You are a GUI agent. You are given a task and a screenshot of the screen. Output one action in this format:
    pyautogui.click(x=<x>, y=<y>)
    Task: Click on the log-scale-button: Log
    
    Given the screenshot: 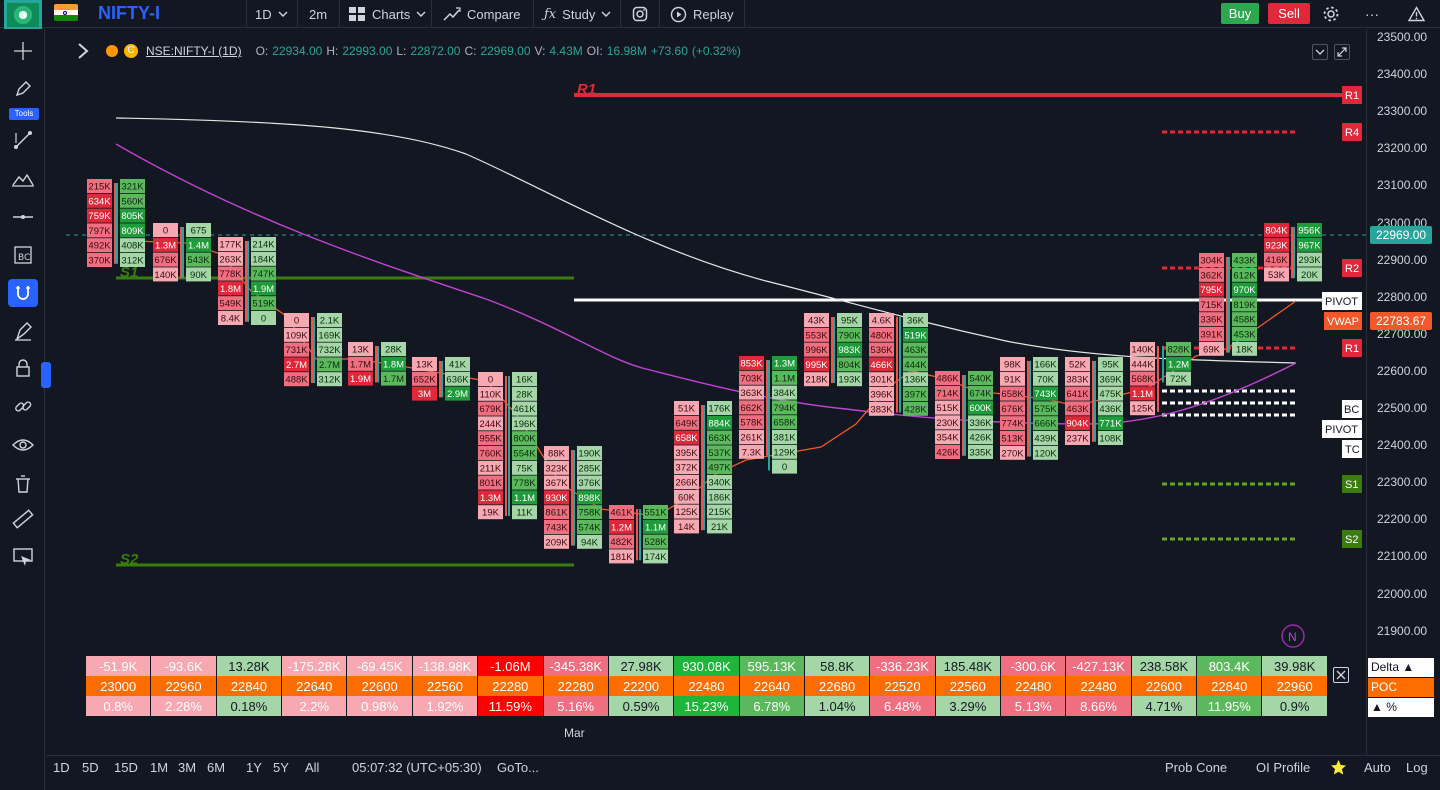 What is the action you would take?
    pyautogui.click(x=1417, y=767)
    